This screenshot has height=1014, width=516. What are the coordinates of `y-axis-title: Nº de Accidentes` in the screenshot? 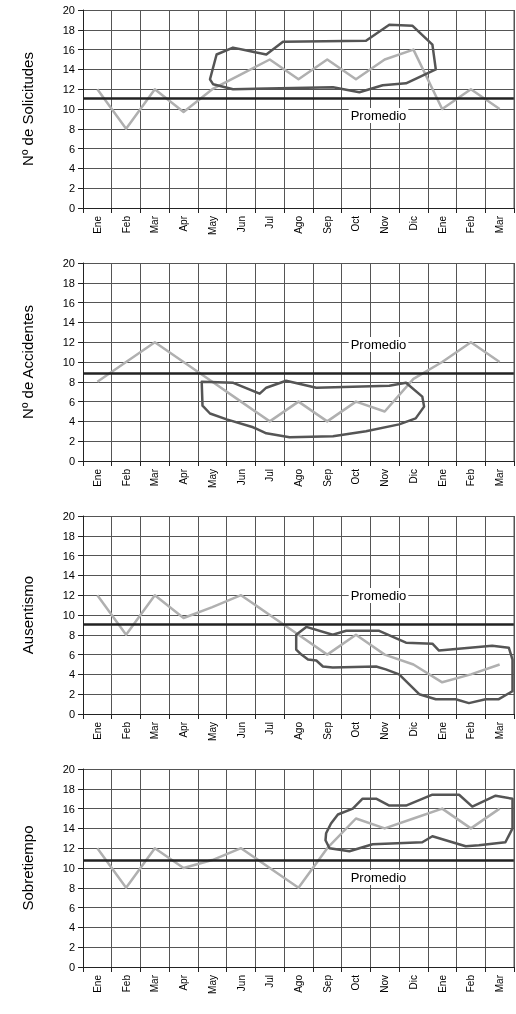 It's located at (27, 362).